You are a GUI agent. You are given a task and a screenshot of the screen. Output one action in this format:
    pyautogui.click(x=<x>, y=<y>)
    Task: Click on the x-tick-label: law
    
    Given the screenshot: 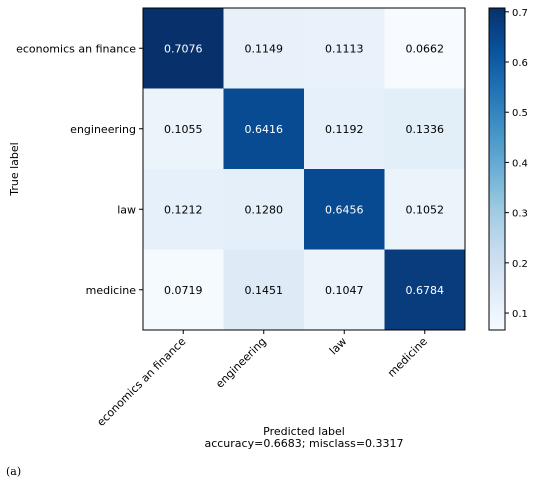 What is the action you would take?
    pyautogui.click(x=338, y=346)
    